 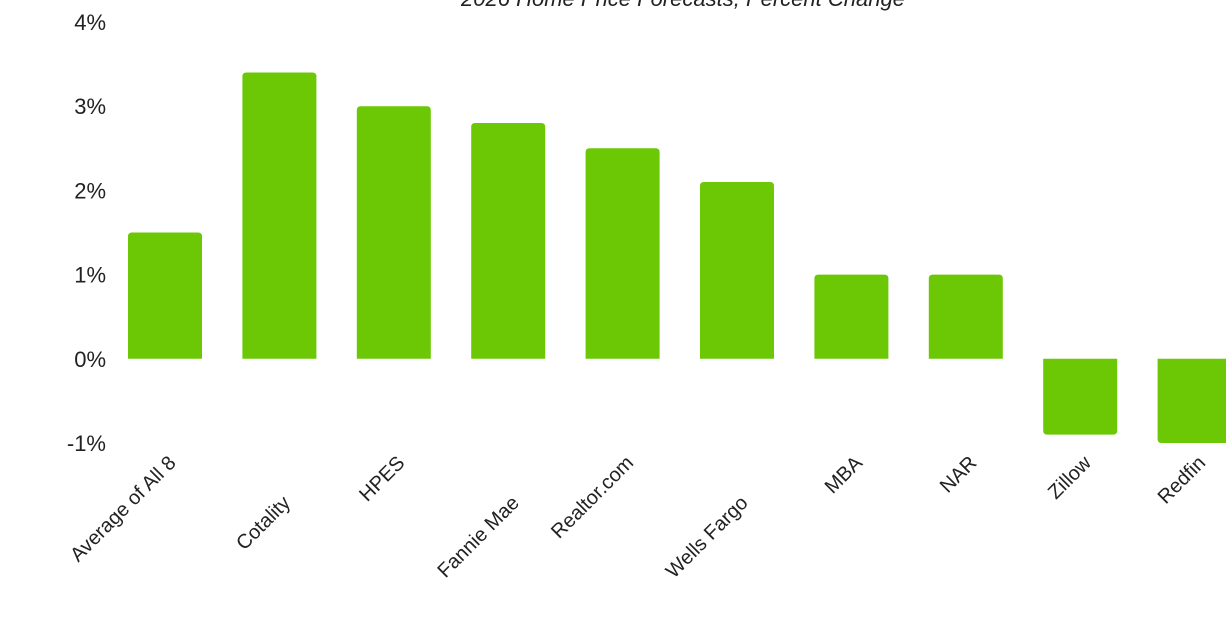 I want to click on bar-realtor-com, so click(x=622, y=253).